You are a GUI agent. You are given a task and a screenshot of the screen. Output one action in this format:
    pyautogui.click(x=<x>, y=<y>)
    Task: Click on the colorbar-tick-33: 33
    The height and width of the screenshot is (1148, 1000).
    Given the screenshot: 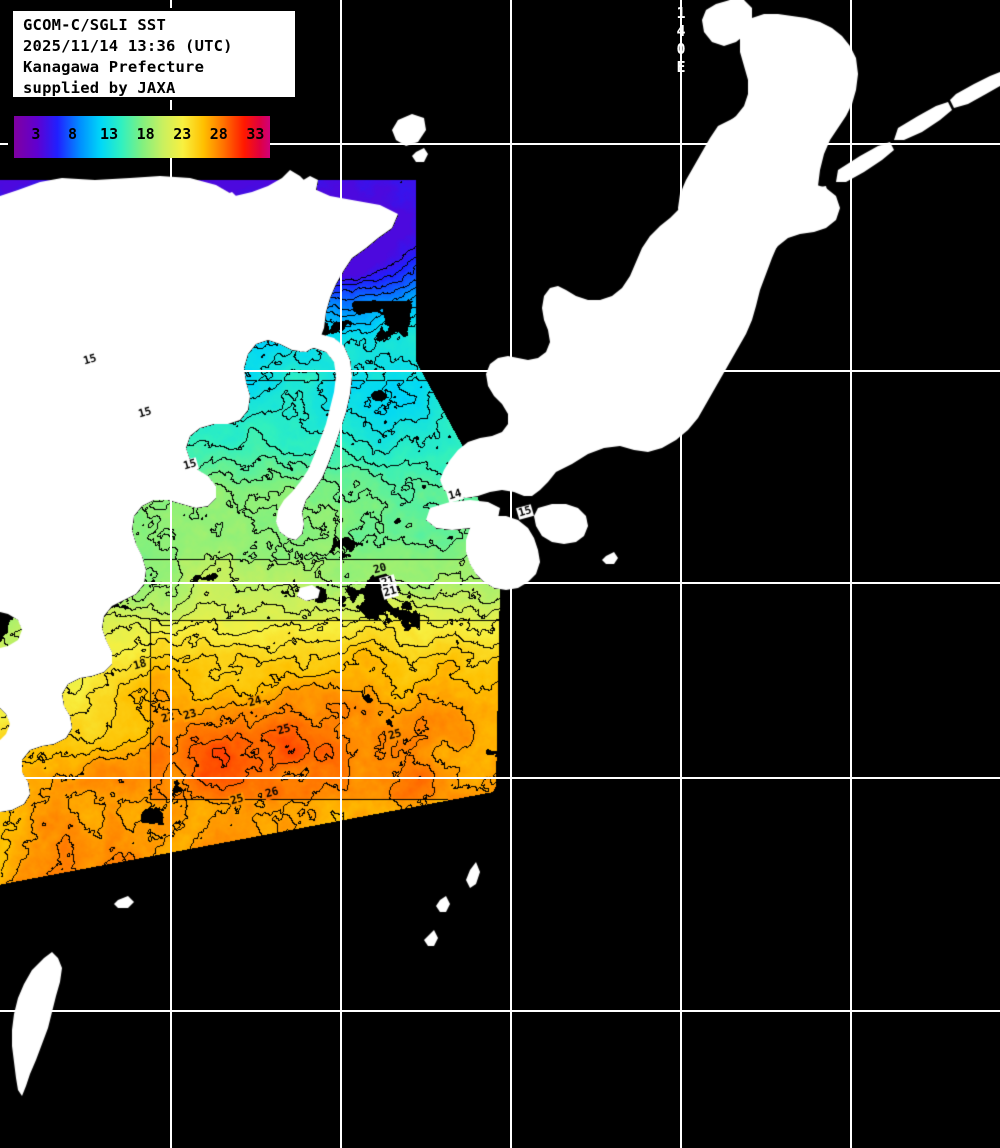 What is the action you would take?
    pyautogui.click(x=255, y=134)
    